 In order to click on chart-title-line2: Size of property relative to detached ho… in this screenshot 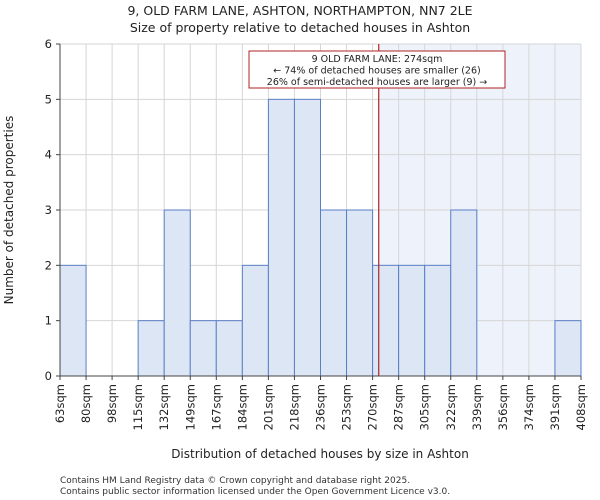, I will do `click(300, 27)`.